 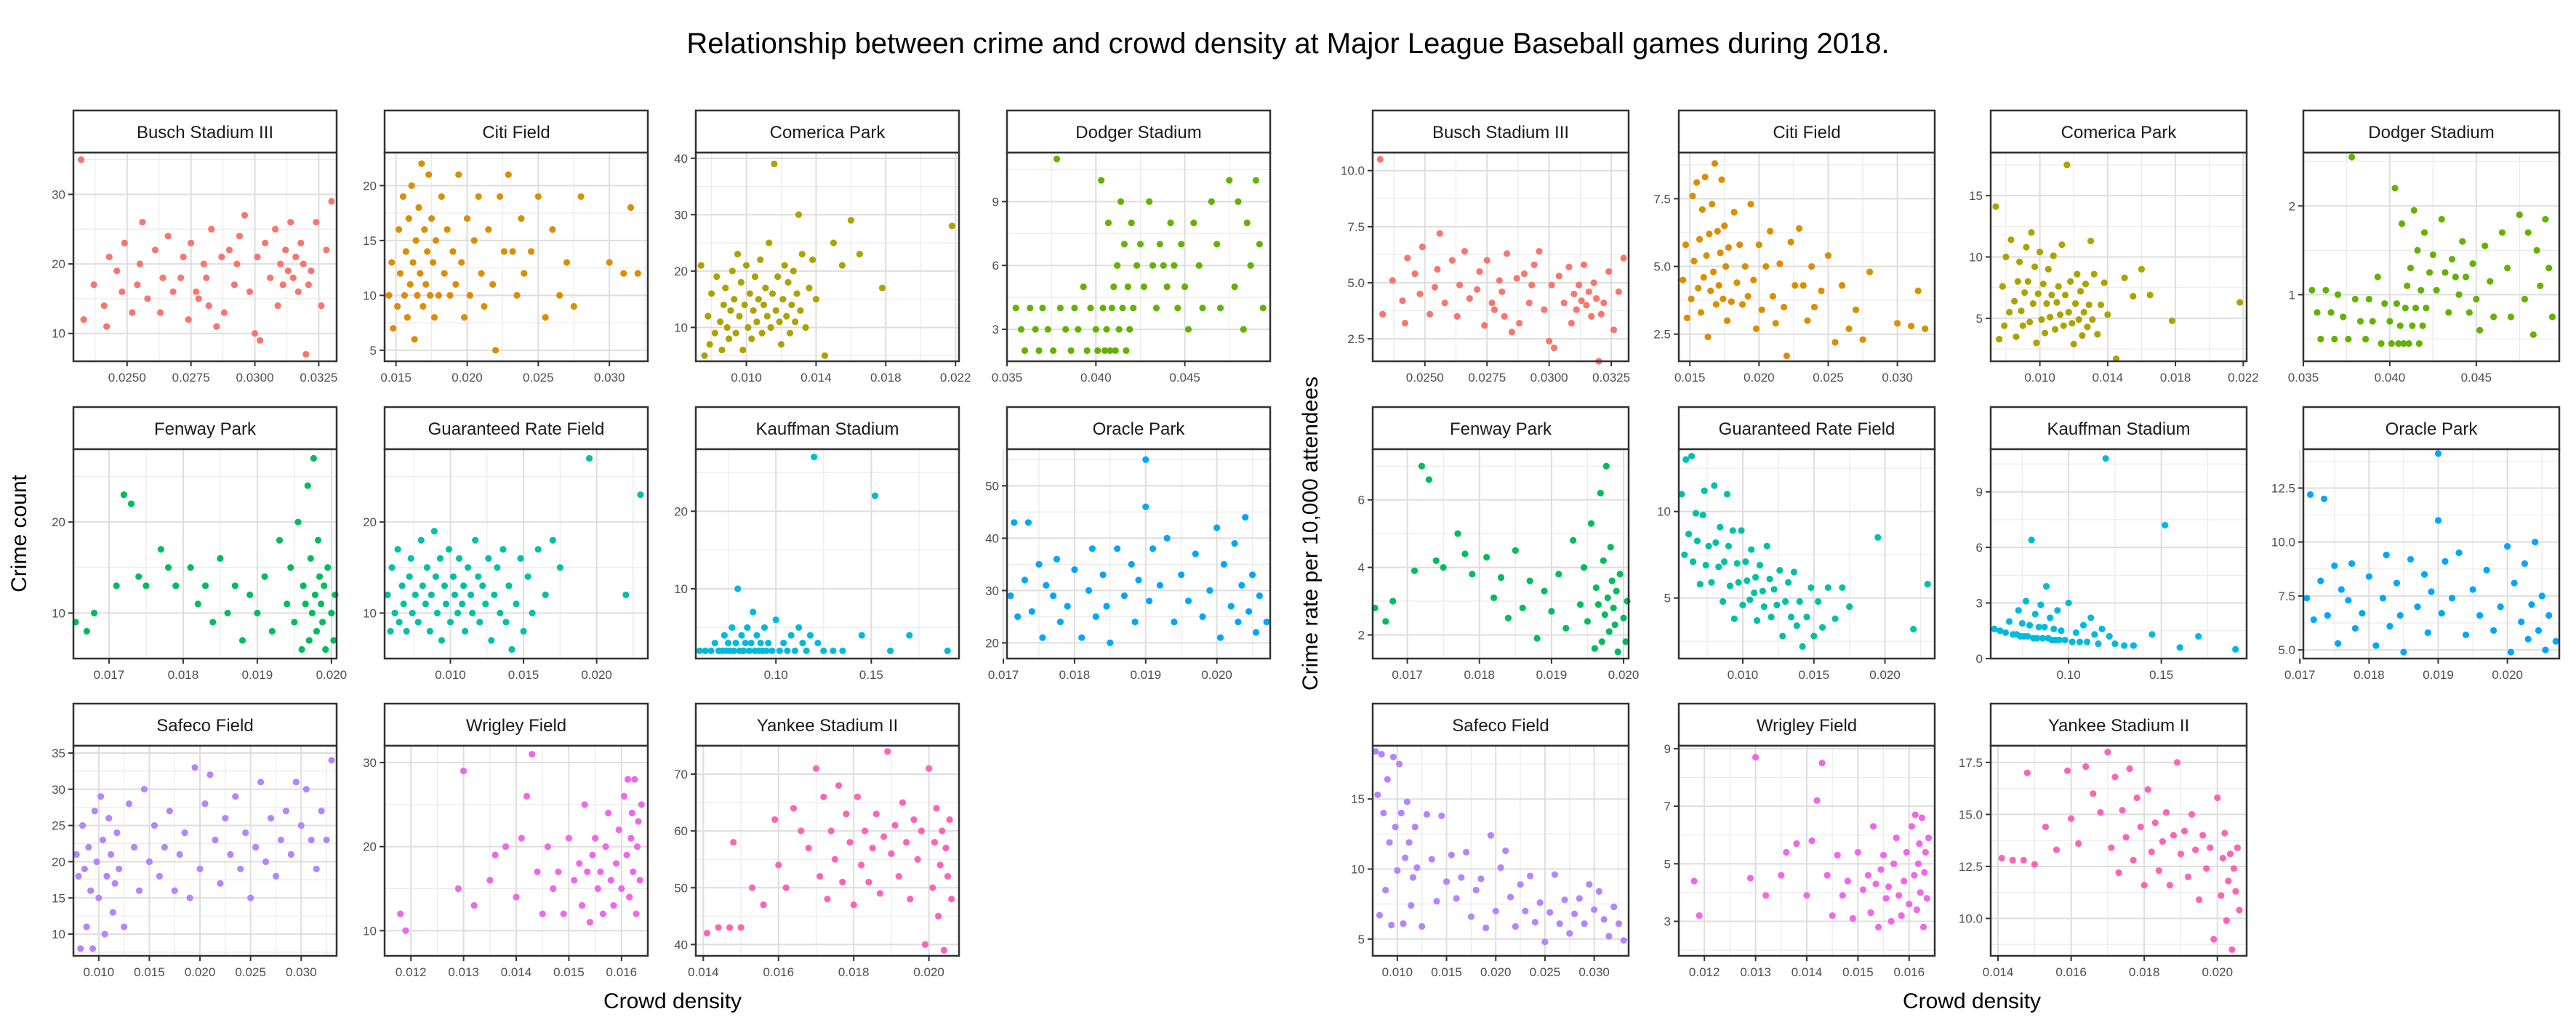 I want to click on x-tick-label: 0.016, so click(x=1909, y=972).